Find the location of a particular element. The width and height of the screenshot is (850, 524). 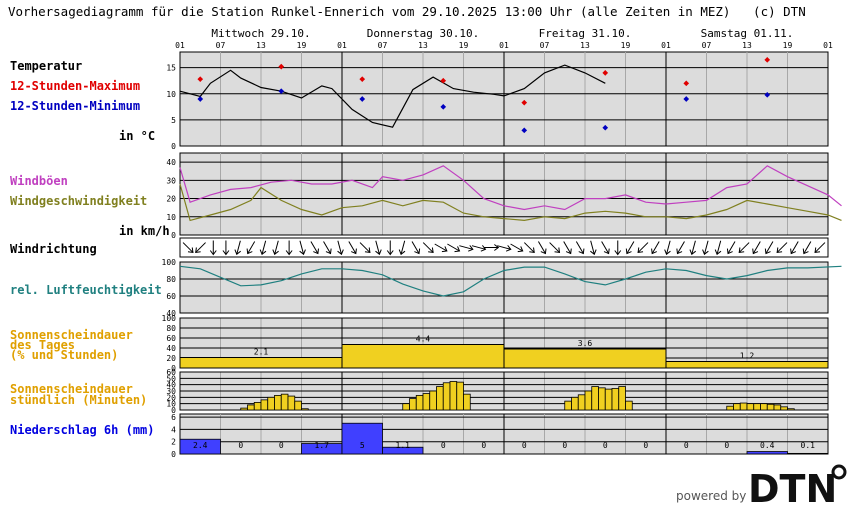

y-tick-label: 10 is located at coordinates (171, 94).